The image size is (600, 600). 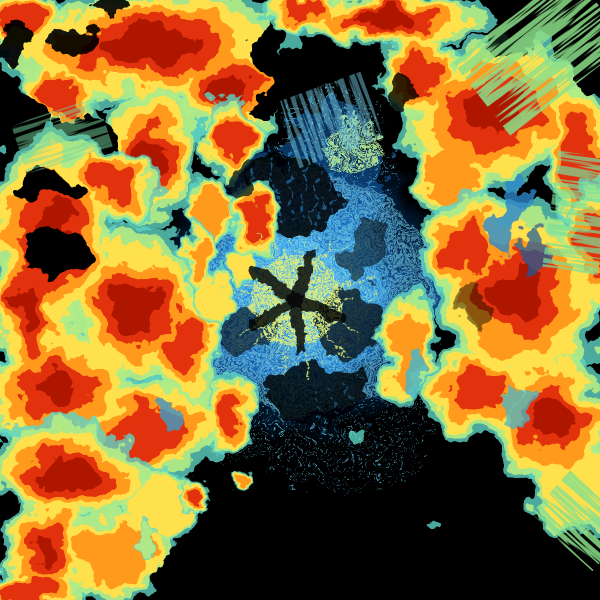 I want to click on echo-band-inner-west, so click(x=229, y=213).